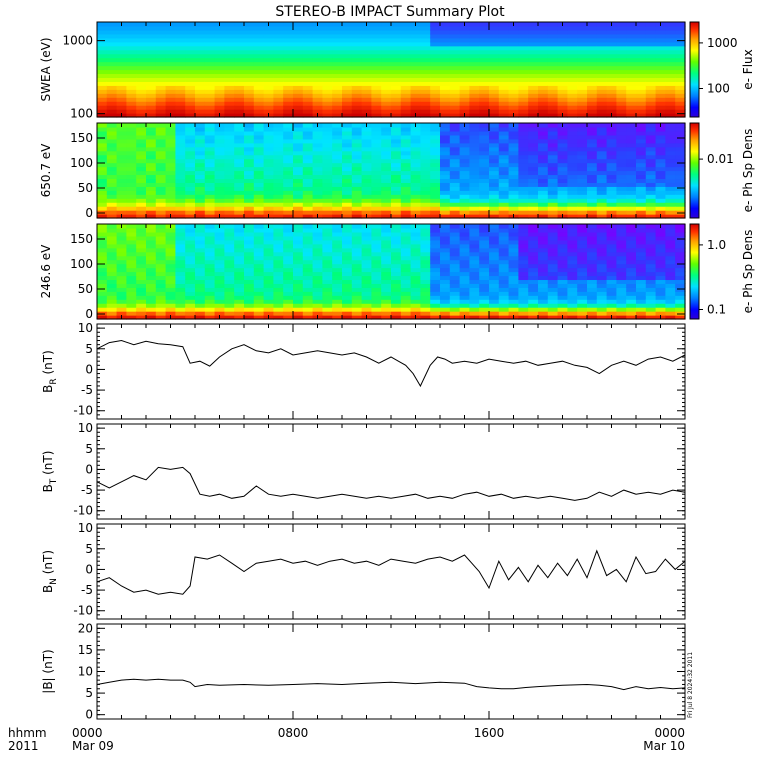 This screenshot has height=780, width=780. What do you see at coordinates (722, 43) in the screenshot?
I see `colorbar-tick-label: 1000` at bounding box center [722, 43].